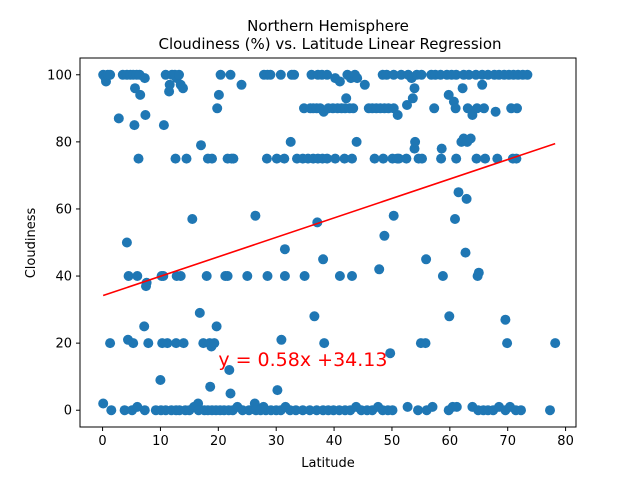  I want to click on regression-equation: y = 0.58x +34.13, so click(302, 360).